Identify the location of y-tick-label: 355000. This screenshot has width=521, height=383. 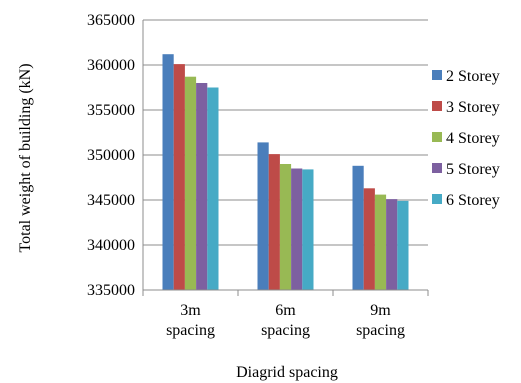
(111, 110).